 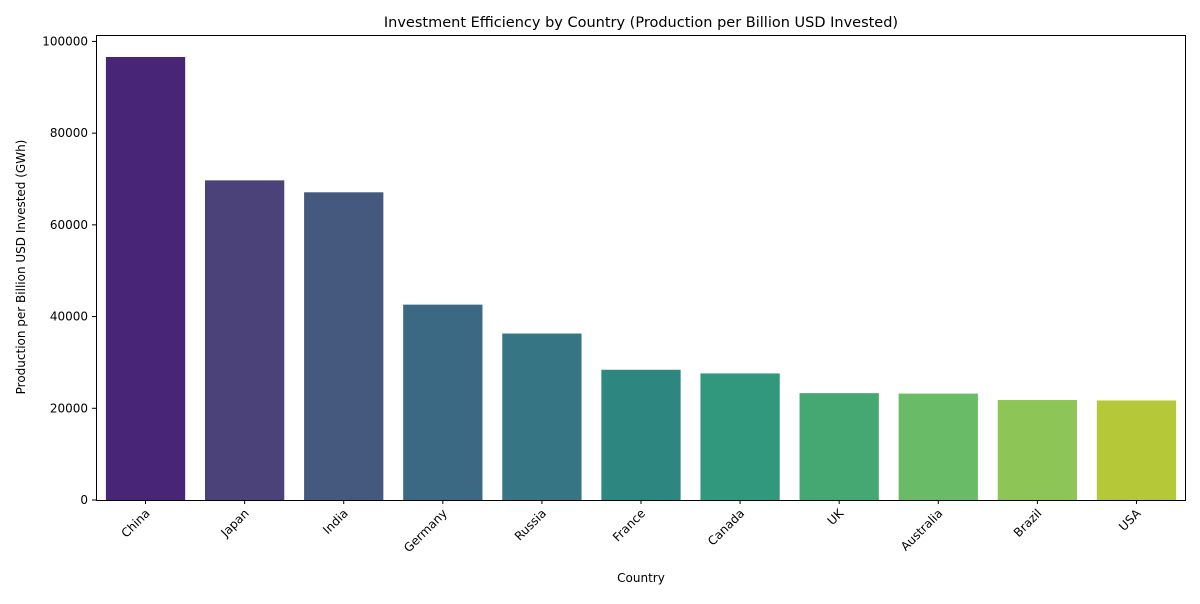 What do you see at coordinates (145, 278) in the screenshot?
I see `bar-china` at bounding box center [145, 278].